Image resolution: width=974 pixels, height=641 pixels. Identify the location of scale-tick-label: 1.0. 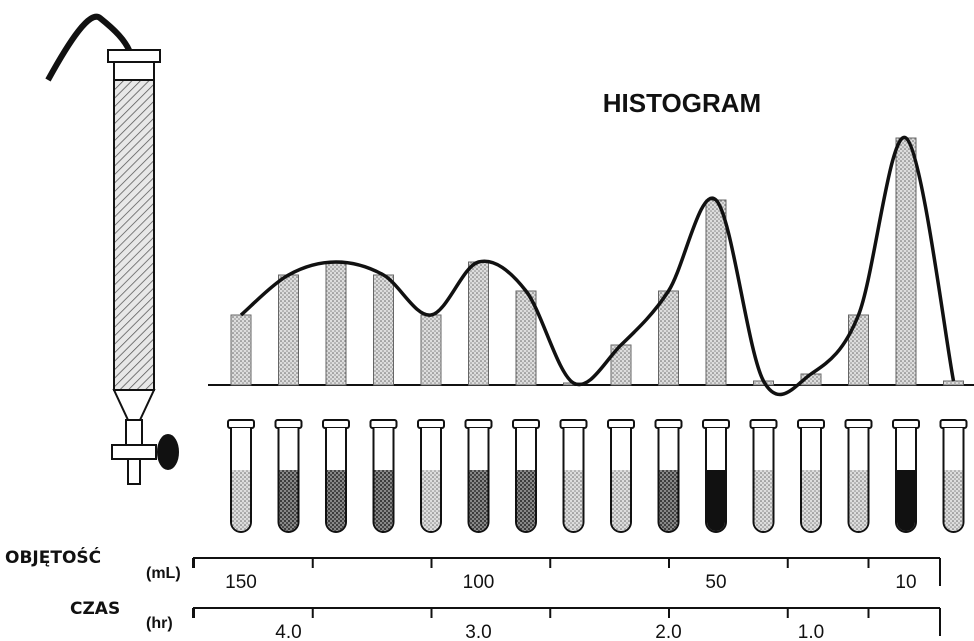
(811, 631).